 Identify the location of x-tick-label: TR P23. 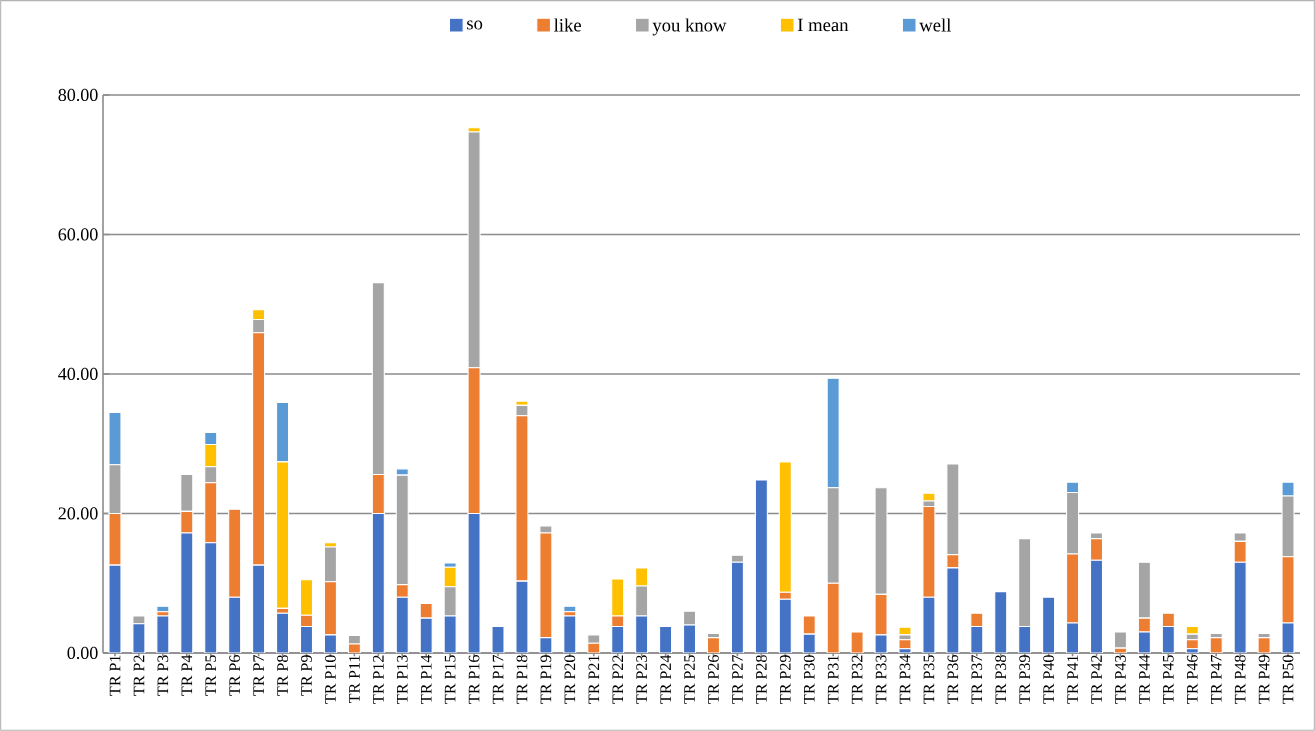
(642, 679).